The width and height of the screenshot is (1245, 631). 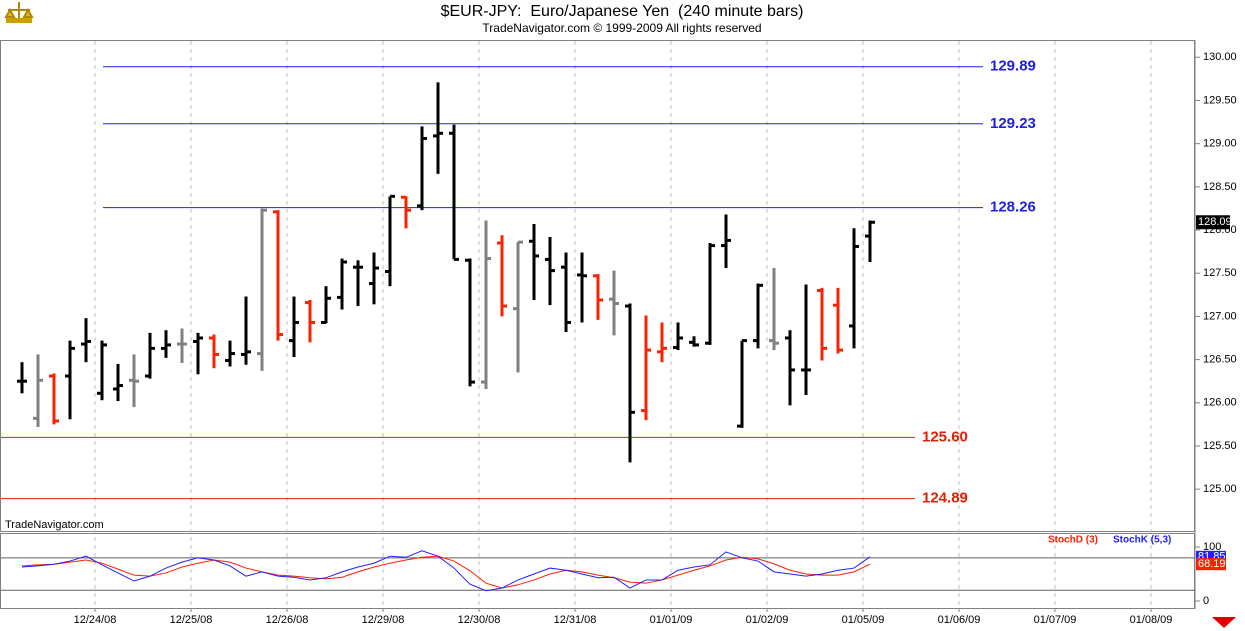 What do you see at coordinates (54, 525) in the screenshot?
I see `watermark: TradeNavigator.com` at bounding box center [54, 525].